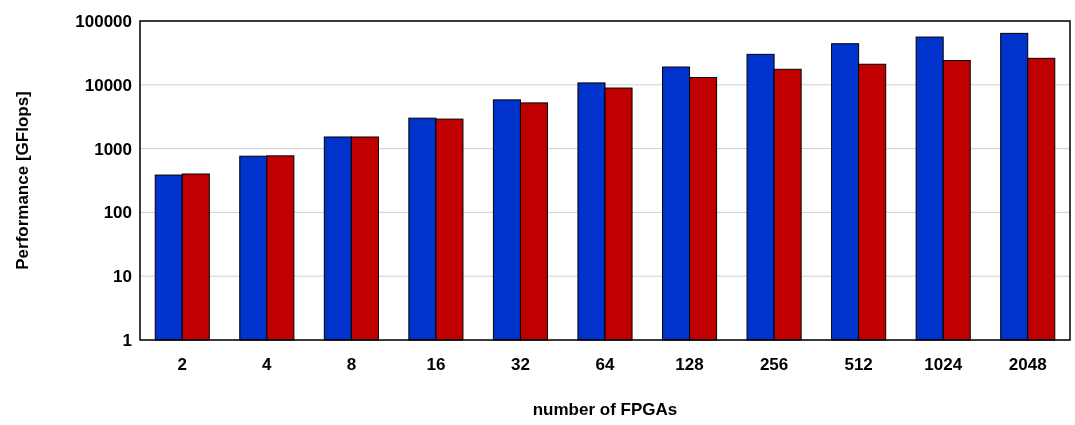 Image resolution: width=1075 pixels, height=425 pixels. Describe the element at coordinates (858, 364) in the screenshot. I see `x-tick-label: 512` at that location.